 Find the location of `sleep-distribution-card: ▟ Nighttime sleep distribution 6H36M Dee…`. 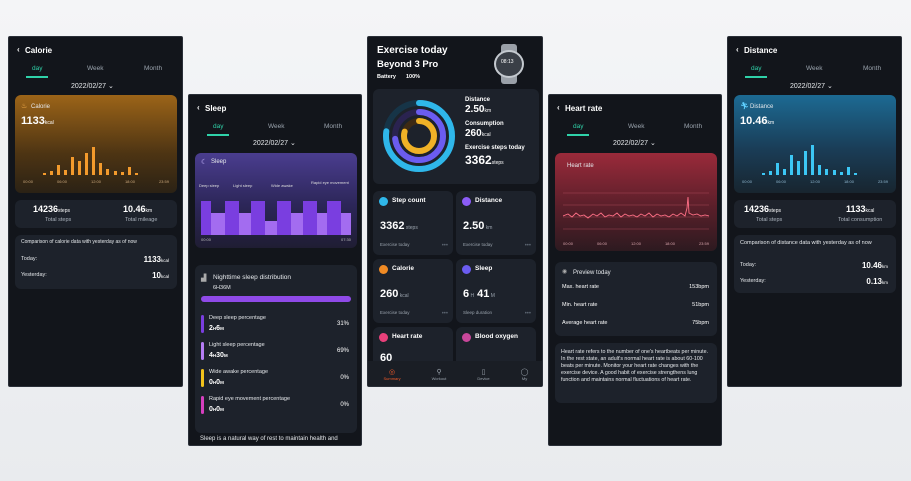

sleep-distribution-card: ▟ Nighttime sleep distribution 6H36M Dee… is located at coordinates (276, 349).